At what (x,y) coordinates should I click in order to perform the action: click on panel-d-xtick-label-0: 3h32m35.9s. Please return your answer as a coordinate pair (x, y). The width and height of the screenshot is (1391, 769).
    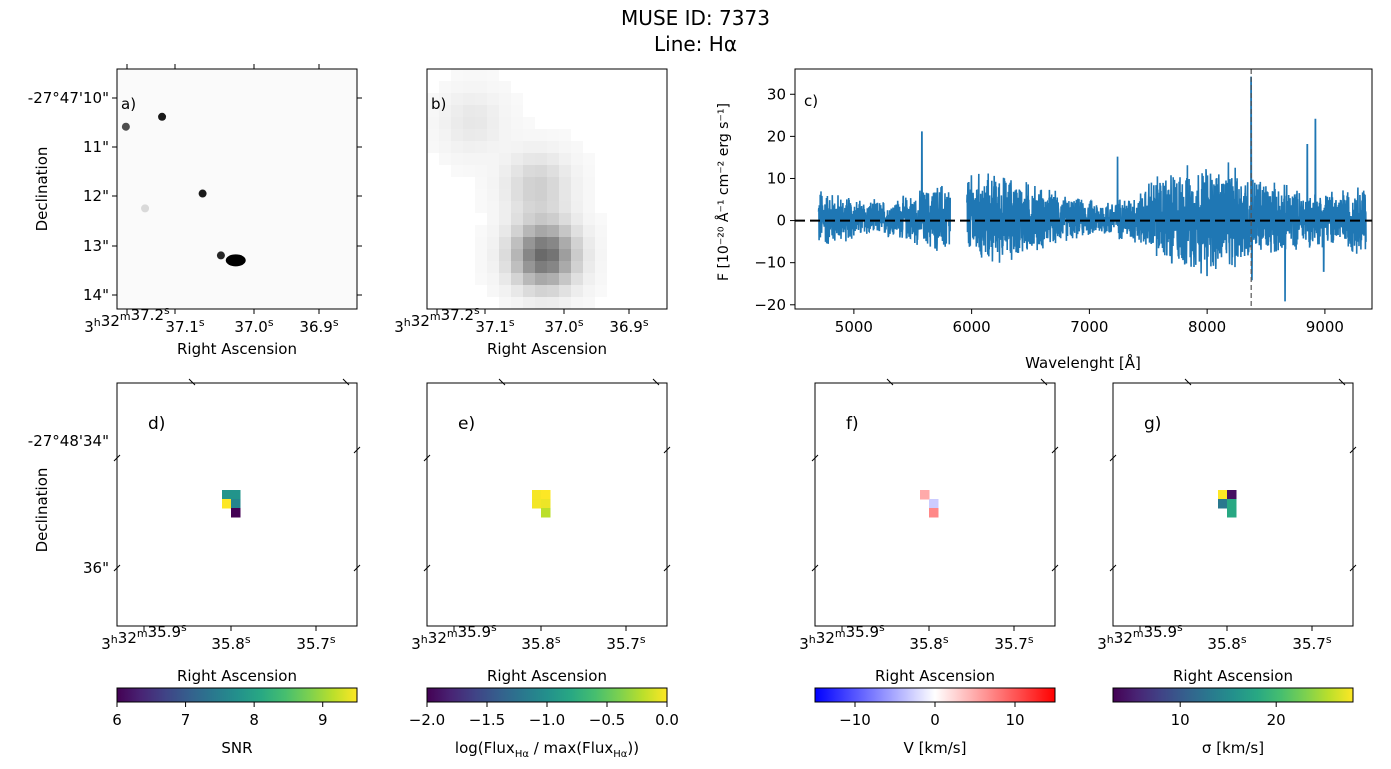
    Looking at the image, I should click on (144, 637).